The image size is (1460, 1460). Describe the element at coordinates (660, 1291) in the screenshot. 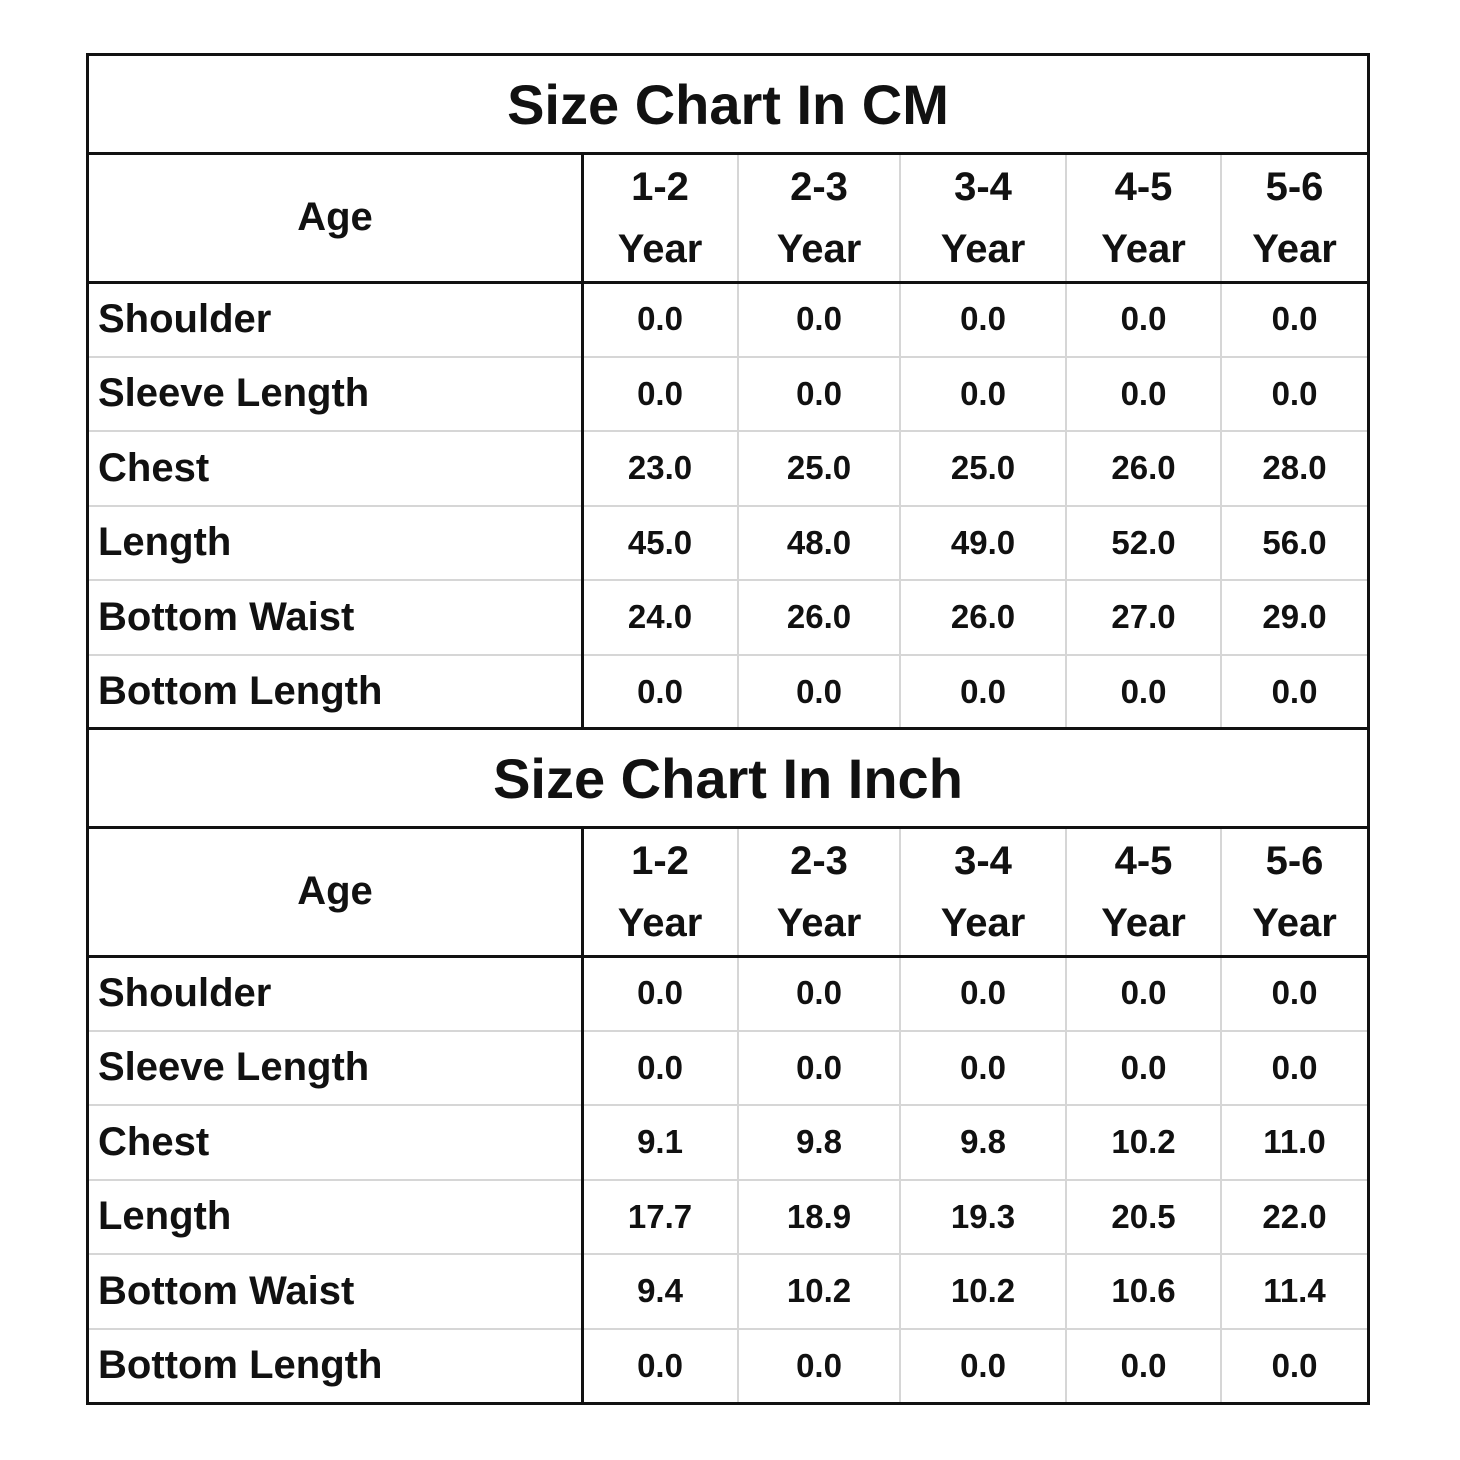

I see `value-cell: 9.4` at that location.